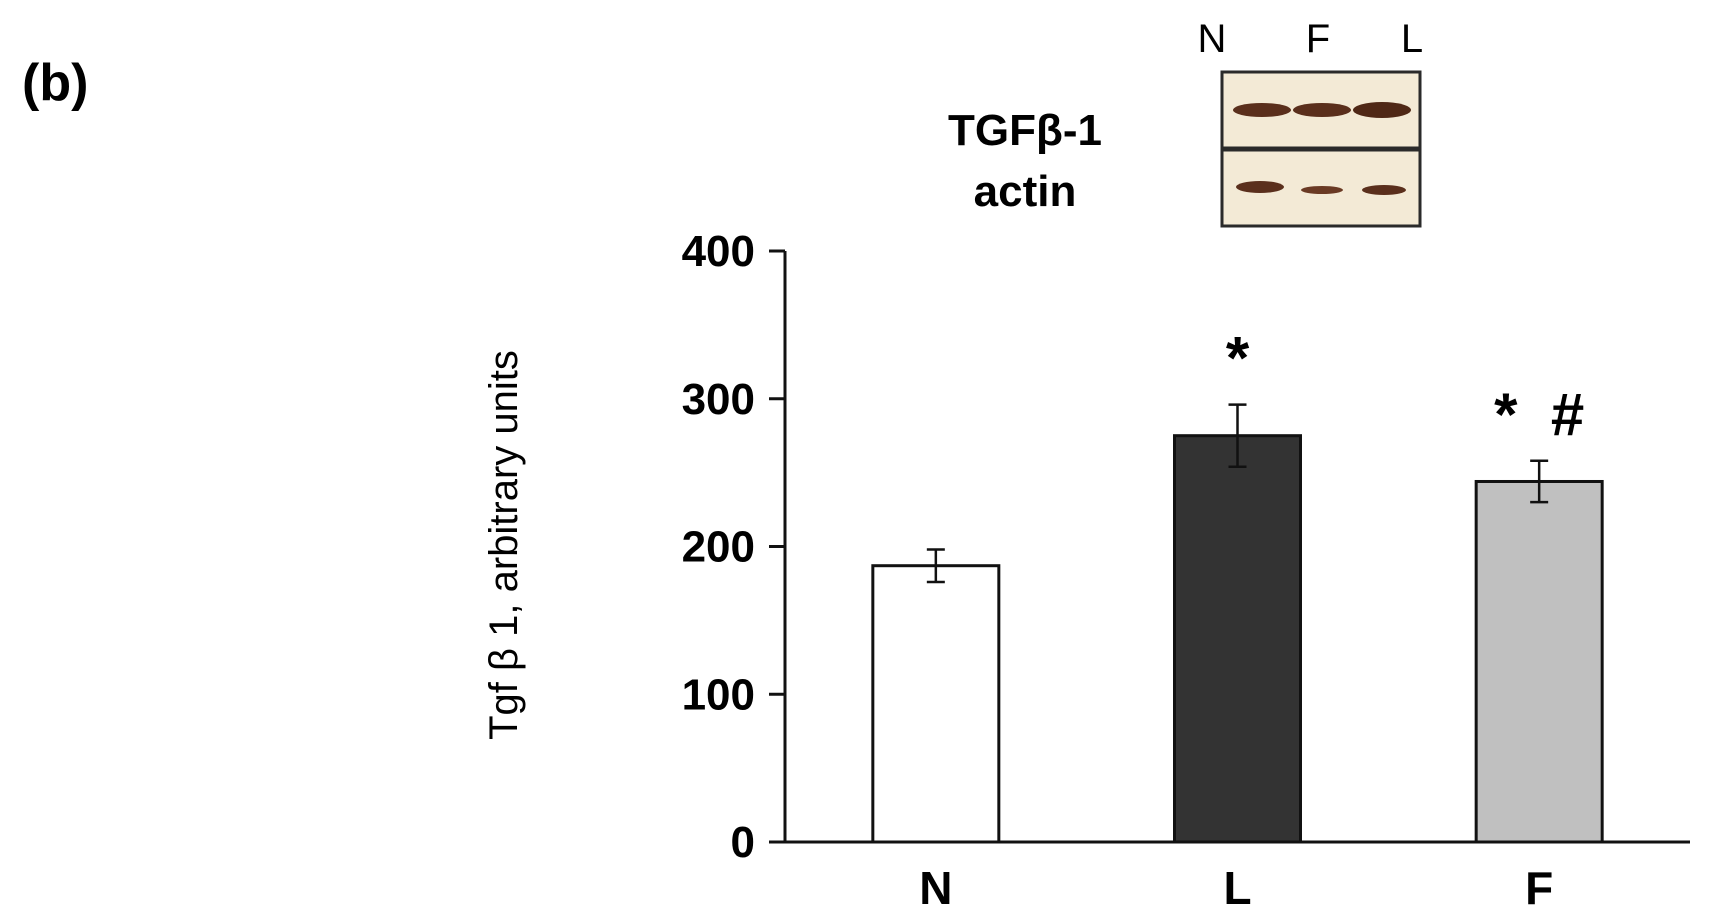  I want to click on y-axis-ticks: 0 100 200 300 400, so click(733, 547).